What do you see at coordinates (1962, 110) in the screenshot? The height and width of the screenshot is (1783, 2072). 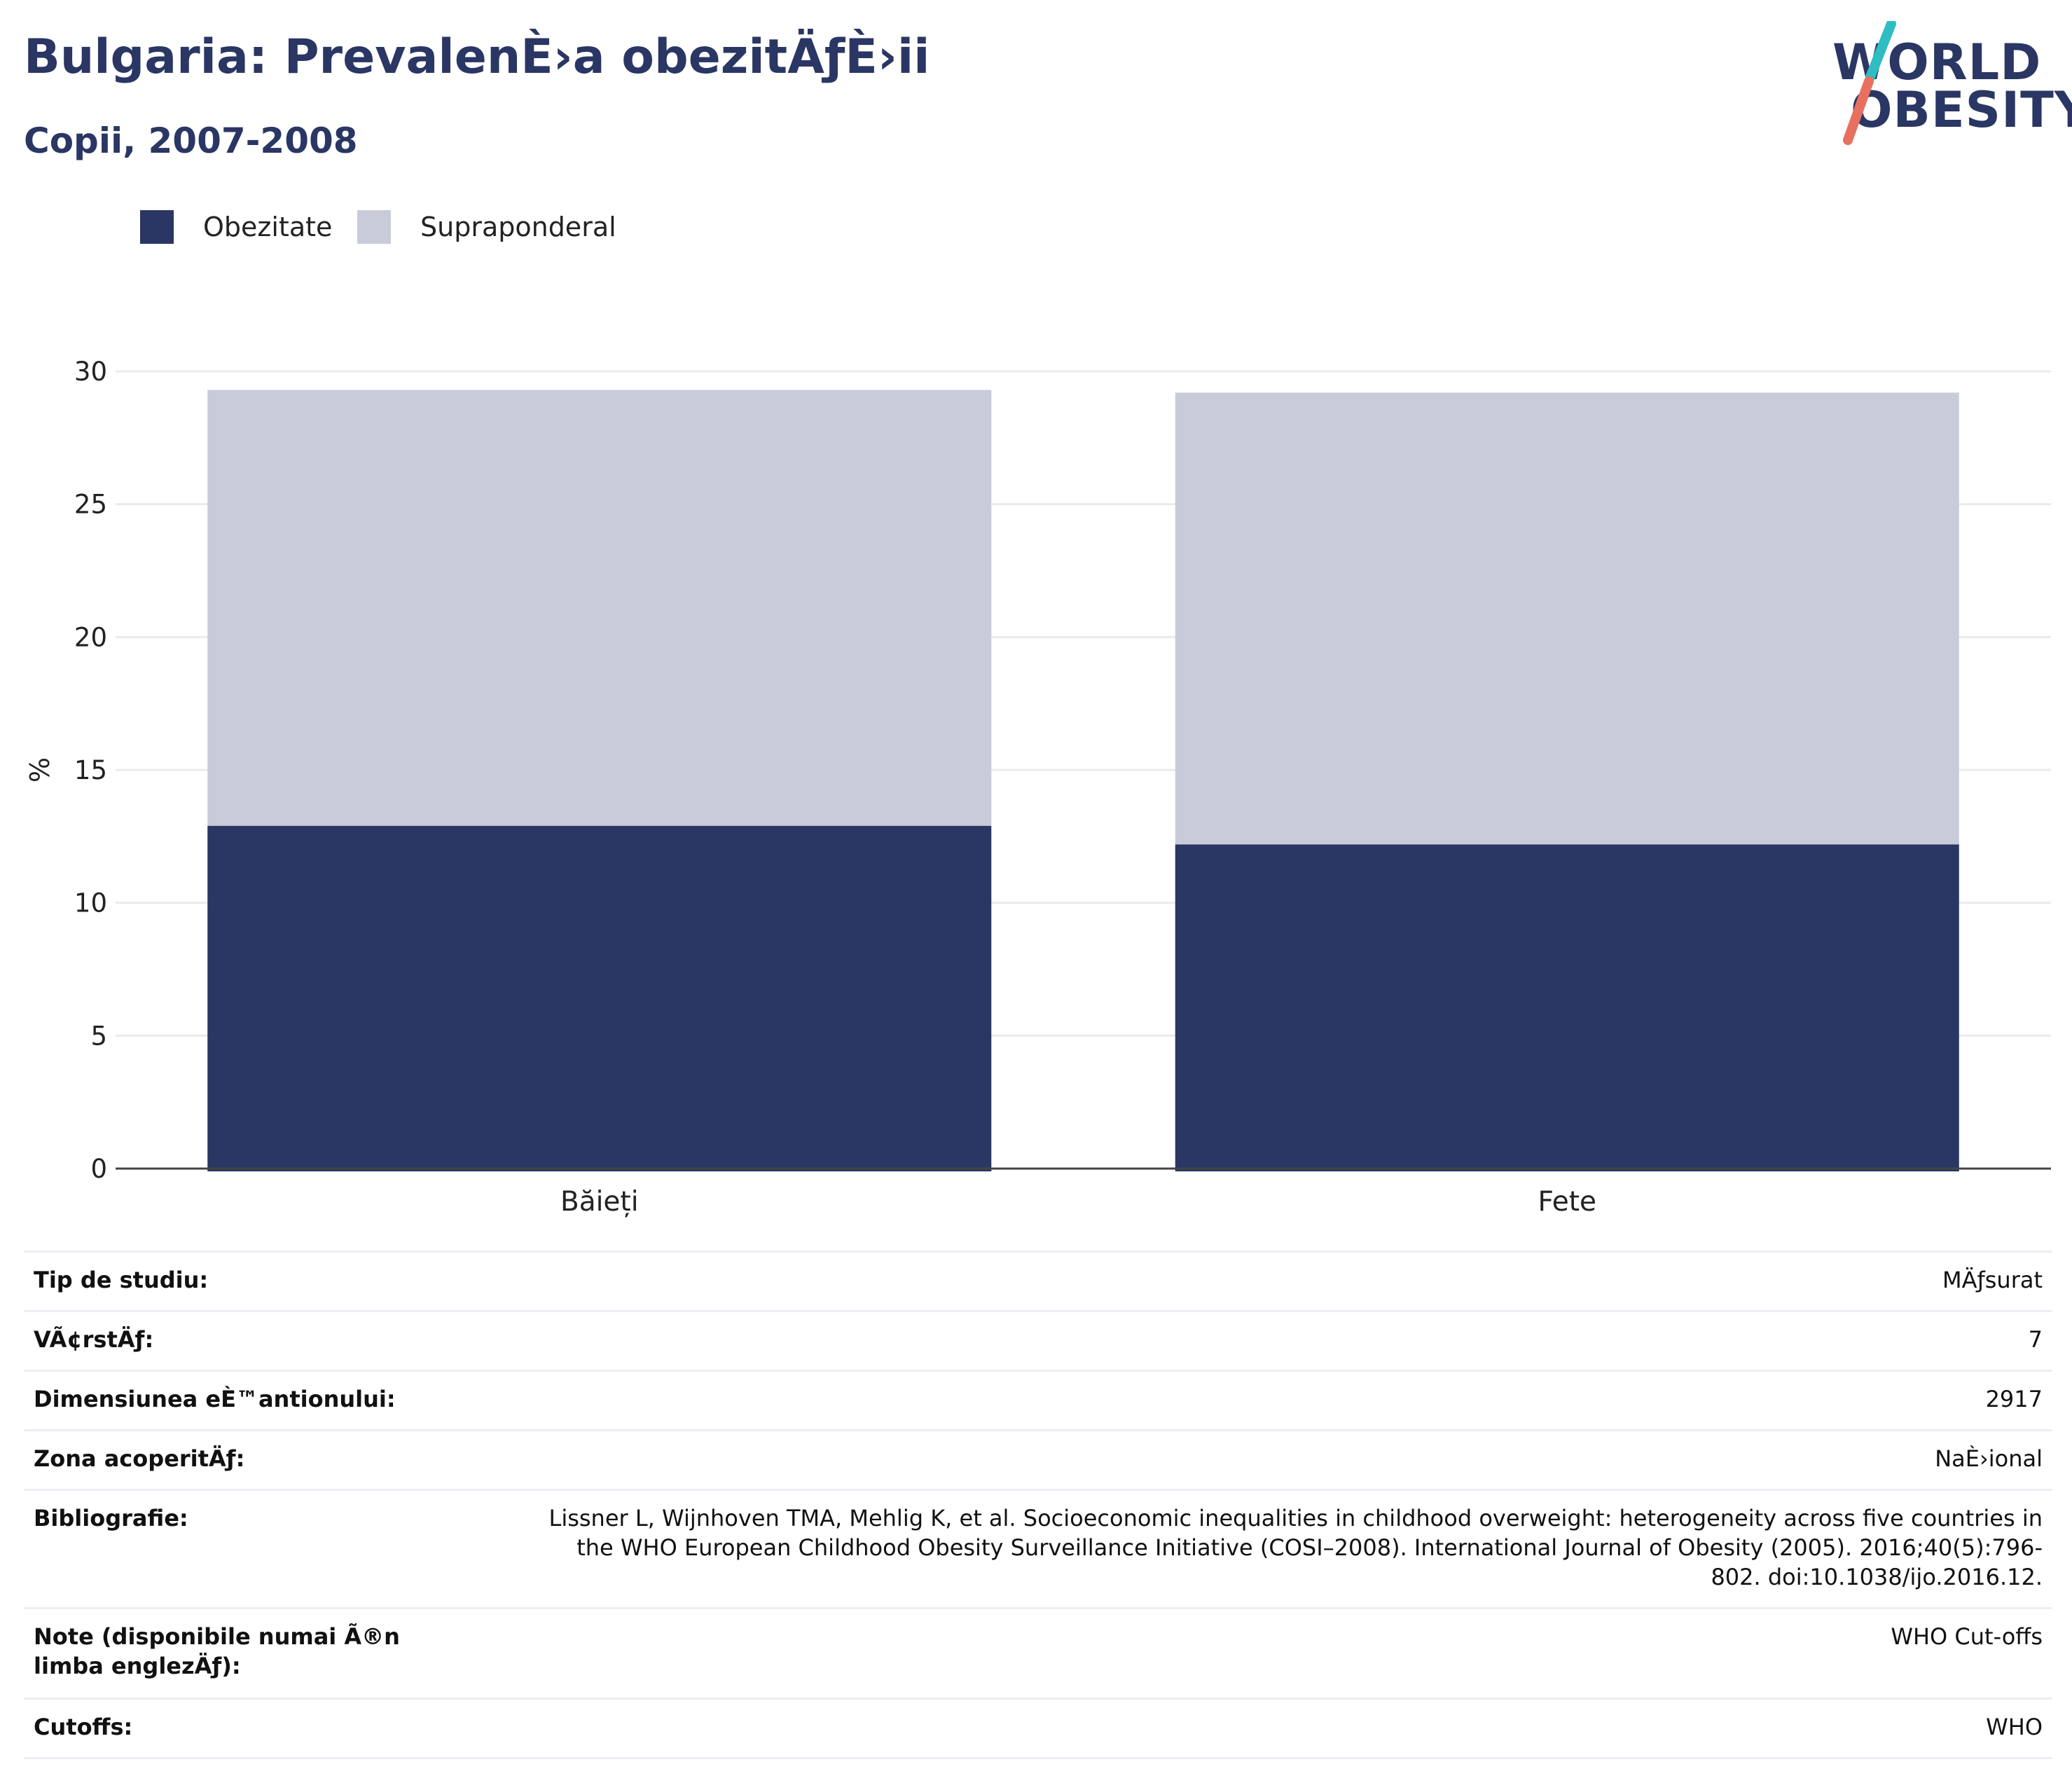 I see `logo-text-obesity: OBESITY` at bounding box center [1962, 110].